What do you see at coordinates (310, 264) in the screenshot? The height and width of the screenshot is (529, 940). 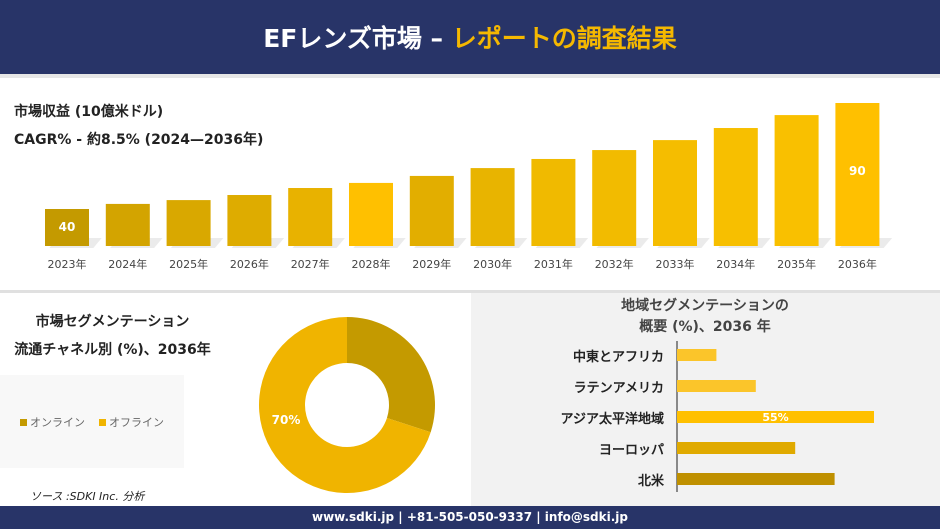 I see `year-label: 2027年` at bounding box center [310, 264].